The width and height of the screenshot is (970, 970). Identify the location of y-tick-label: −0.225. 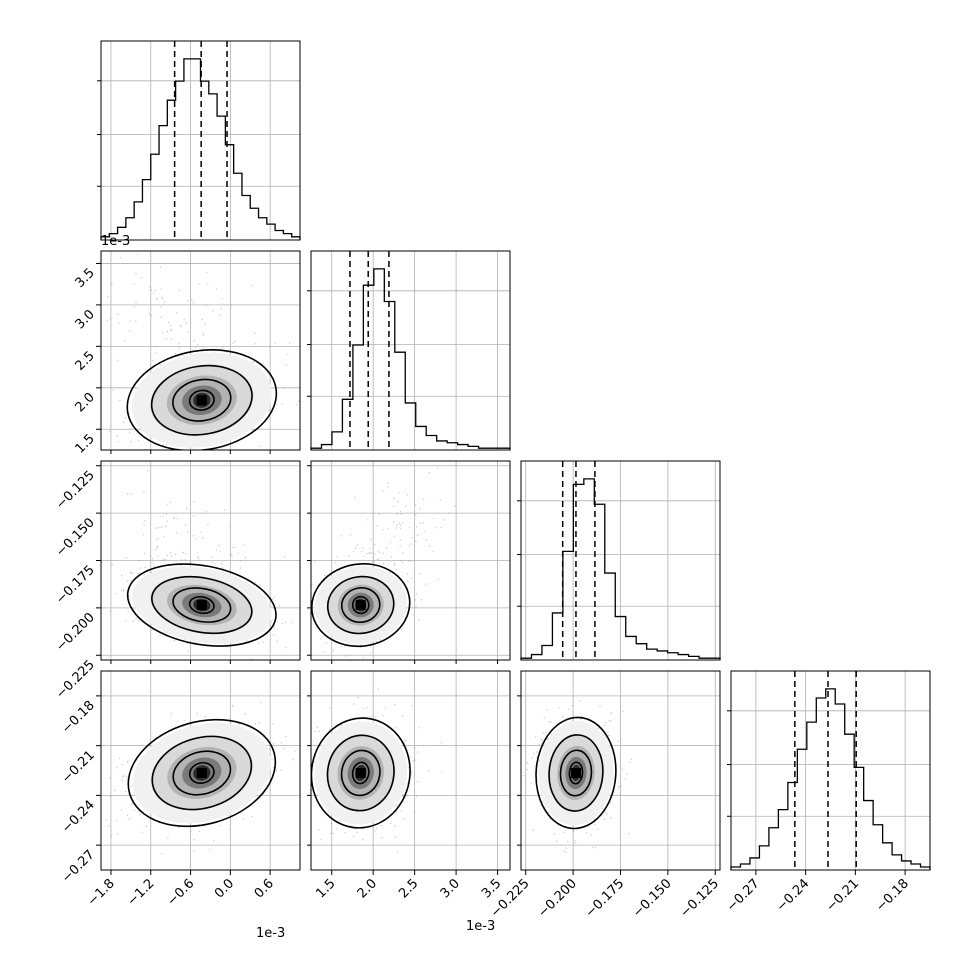
(75, 679).